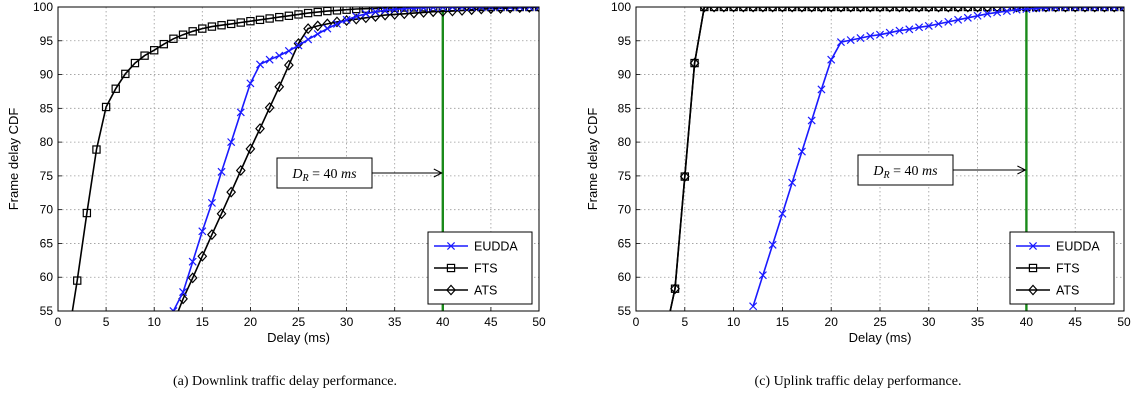  What do you see at coordinates (486, 269) in the screenshot?
I see `legend-label-fts: FTS` at bounding box center [486, 269].